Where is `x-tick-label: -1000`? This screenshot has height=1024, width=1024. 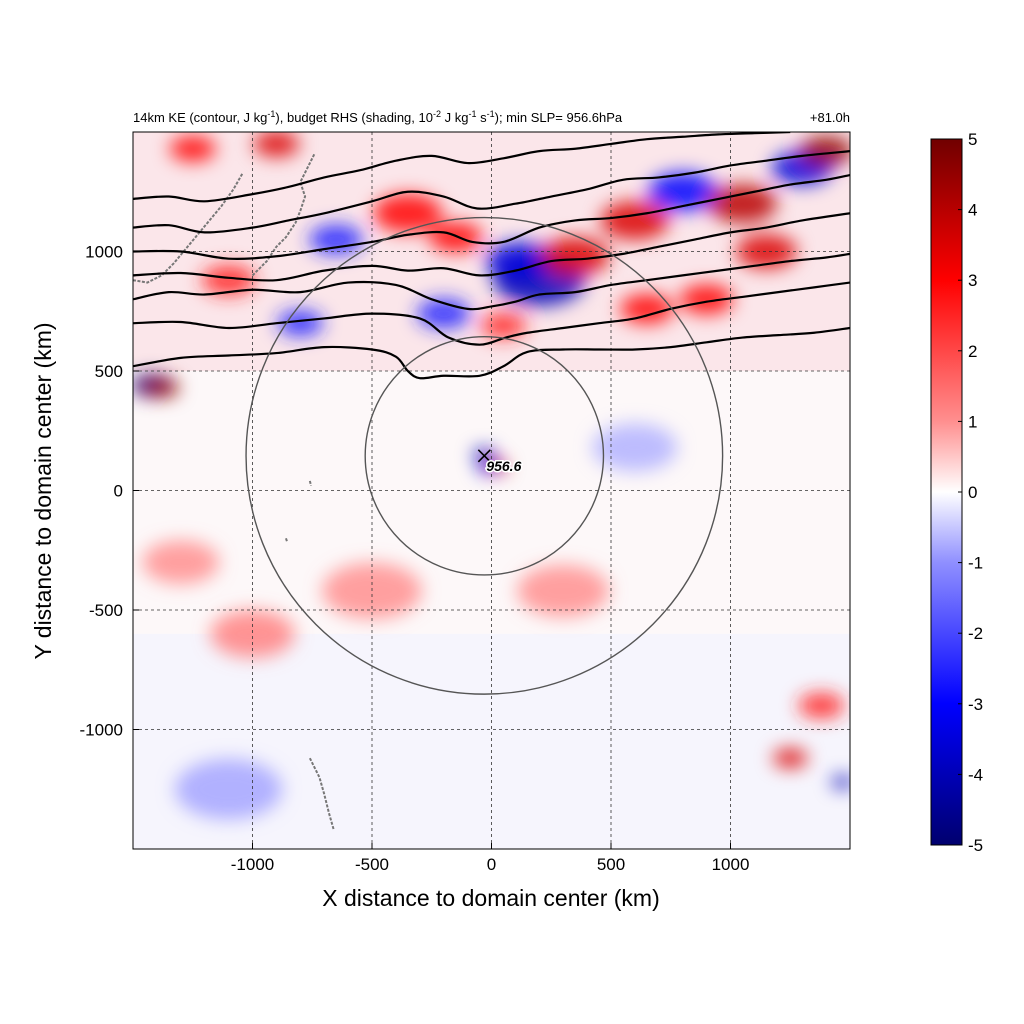
x-tick-label: -1000 is located at coordinates (252, 864).